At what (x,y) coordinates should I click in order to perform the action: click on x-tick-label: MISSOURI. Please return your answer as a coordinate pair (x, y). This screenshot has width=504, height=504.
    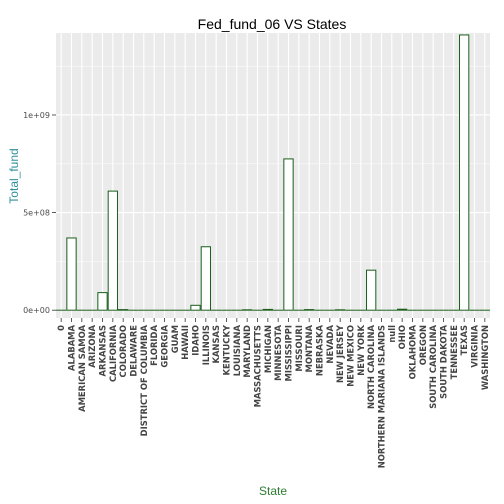
    Looking at the image, I should click on (299, 348).